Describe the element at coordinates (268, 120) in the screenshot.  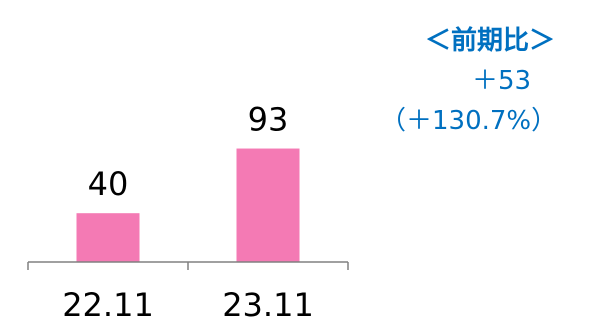
I see `value-label: 93` at that location.